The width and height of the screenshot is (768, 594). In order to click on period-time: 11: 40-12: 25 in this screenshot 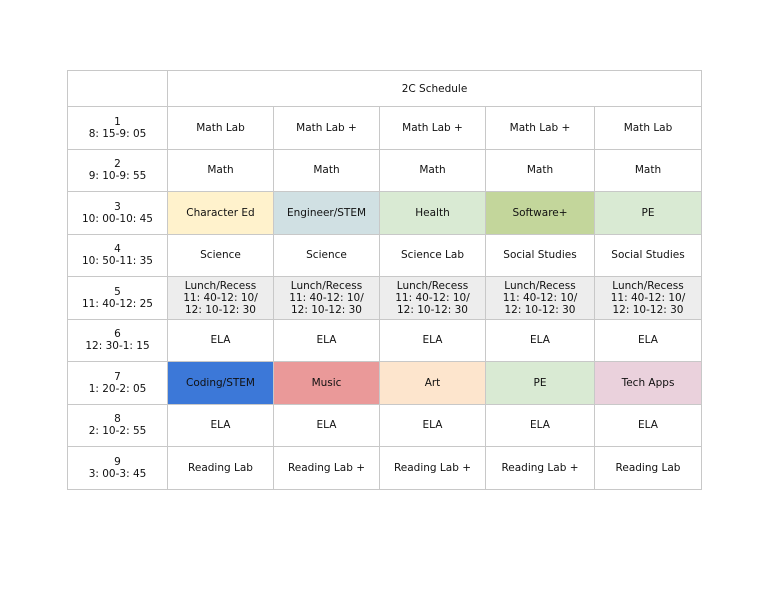, I will do `click(117, 303)`.